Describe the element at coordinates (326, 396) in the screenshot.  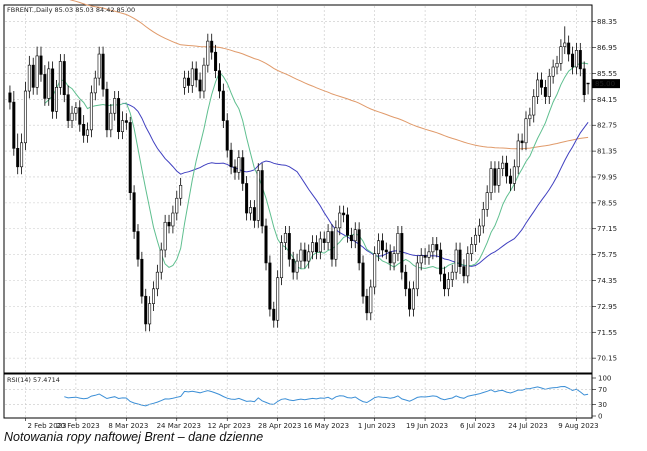
I see `rsi-line` at that location.